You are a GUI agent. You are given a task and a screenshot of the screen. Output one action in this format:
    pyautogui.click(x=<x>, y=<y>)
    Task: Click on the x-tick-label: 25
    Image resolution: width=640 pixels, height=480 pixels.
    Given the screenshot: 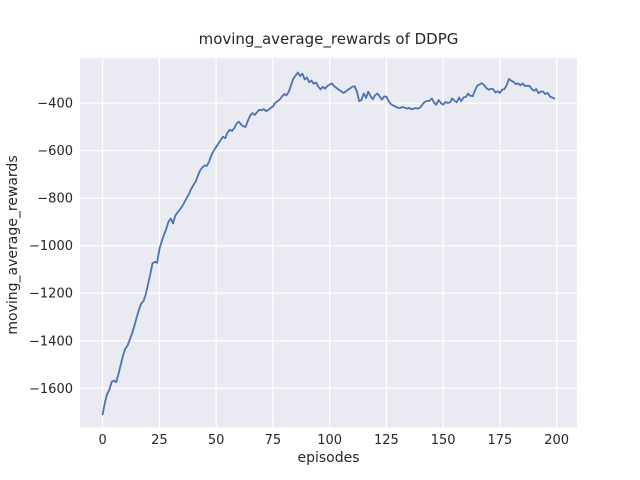 What is the action you would take?
    pyautogui.click(x=159, y=440)
    